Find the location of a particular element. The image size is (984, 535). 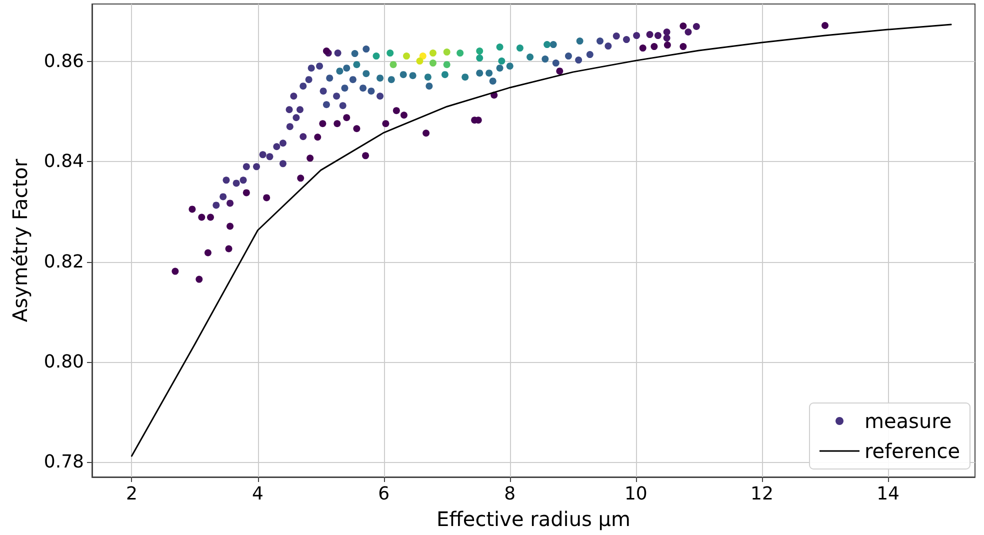

y-tick-label: 0.80 is located at coordinates (64, 361).